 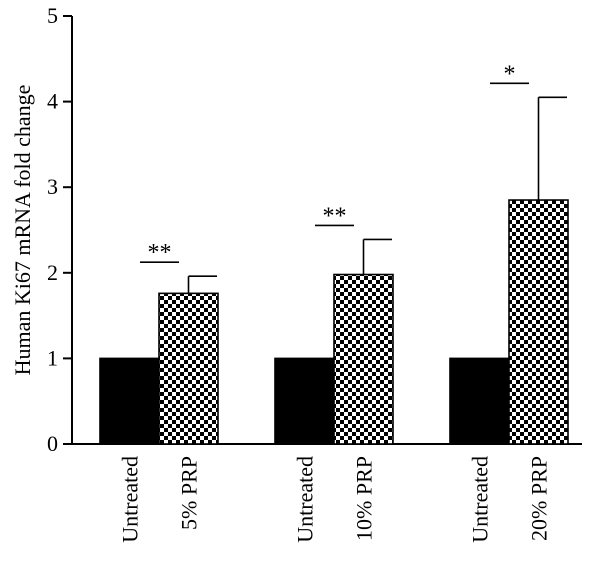 What do you see at coordinates (160, 253) in the screenshot?
I see `significance-label-g1: **` at bounding box center [160, 253].